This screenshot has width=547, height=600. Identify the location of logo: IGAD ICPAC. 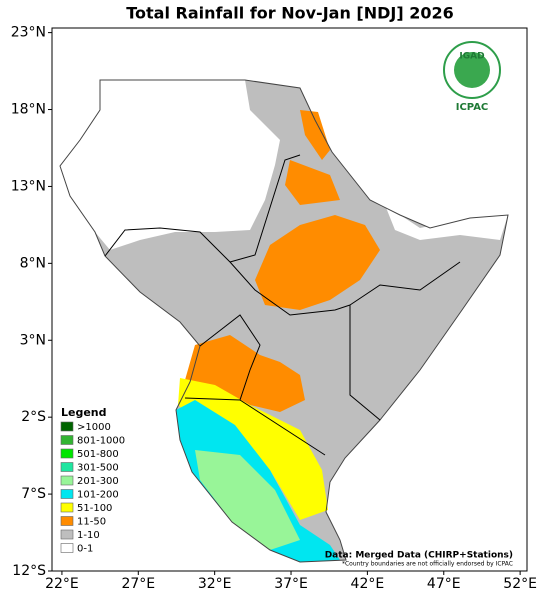
(472, 77).